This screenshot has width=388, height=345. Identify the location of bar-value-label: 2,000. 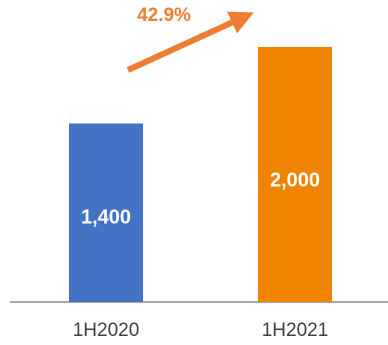
(295, 181).